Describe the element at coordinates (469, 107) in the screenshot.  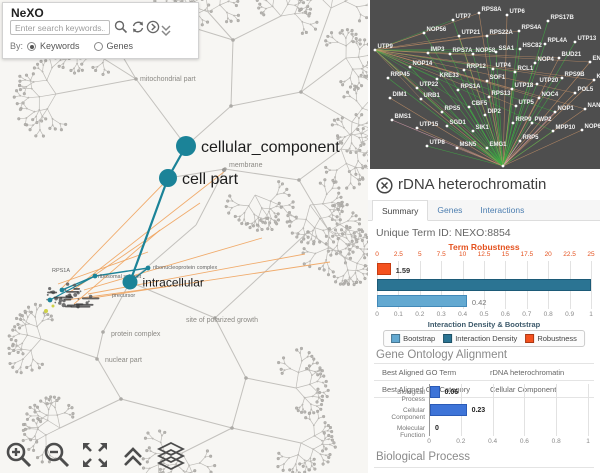
I see `network-node-CBF5` at that location.